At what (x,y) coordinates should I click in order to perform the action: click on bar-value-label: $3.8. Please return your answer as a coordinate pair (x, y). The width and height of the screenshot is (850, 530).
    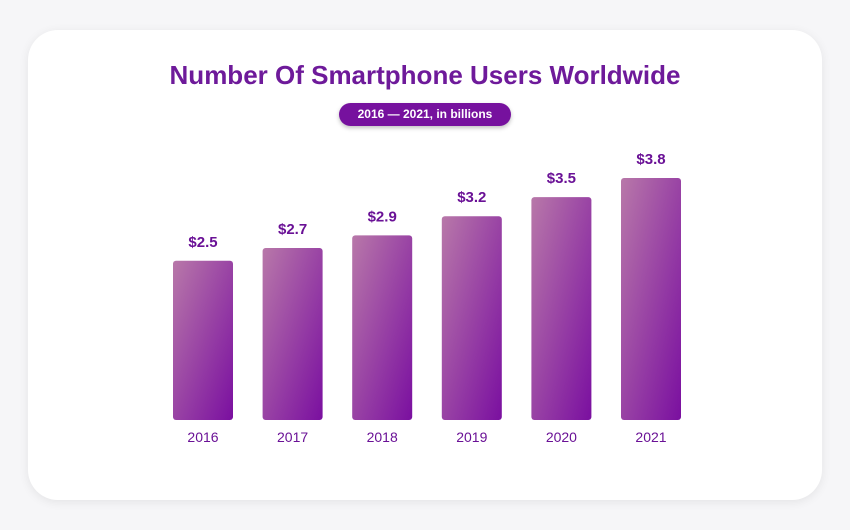
    Looking at the image, I should click on (650, 159).